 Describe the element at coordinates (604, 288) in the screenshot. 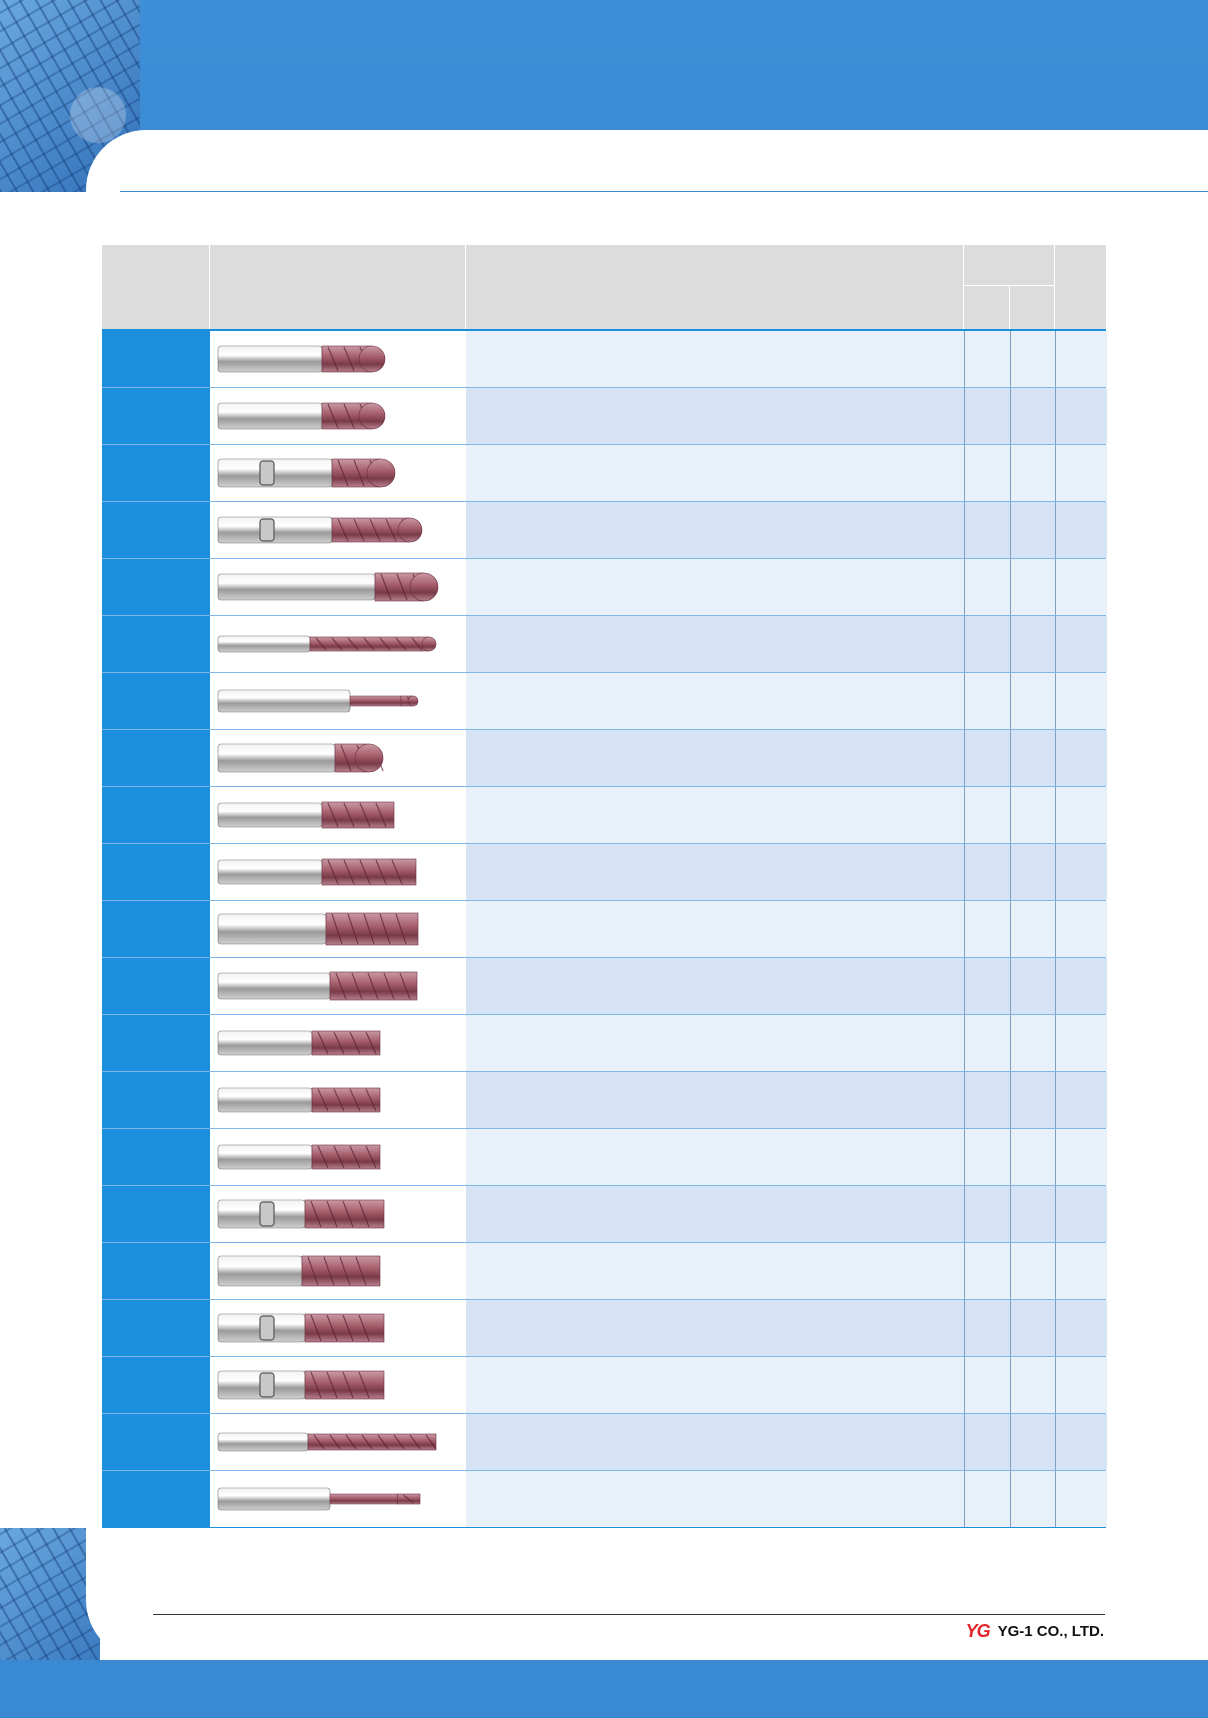

I see `table-header` at that location.